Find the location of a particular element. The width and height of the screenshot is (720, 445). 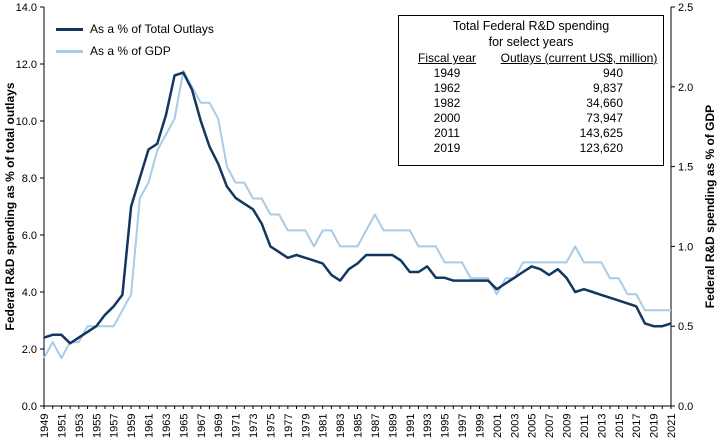

x-tick-label: 1987 is located at coordinates (376, 426).